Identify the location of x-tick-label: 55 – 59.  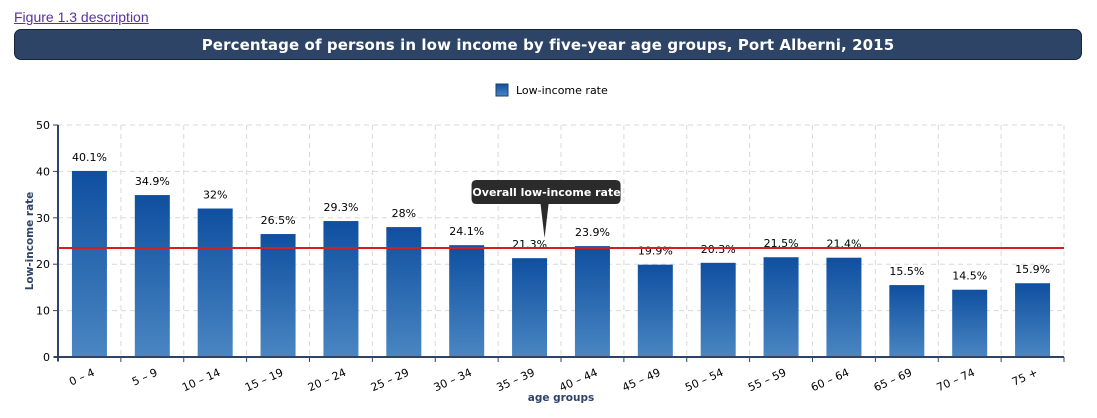
(767, 380).